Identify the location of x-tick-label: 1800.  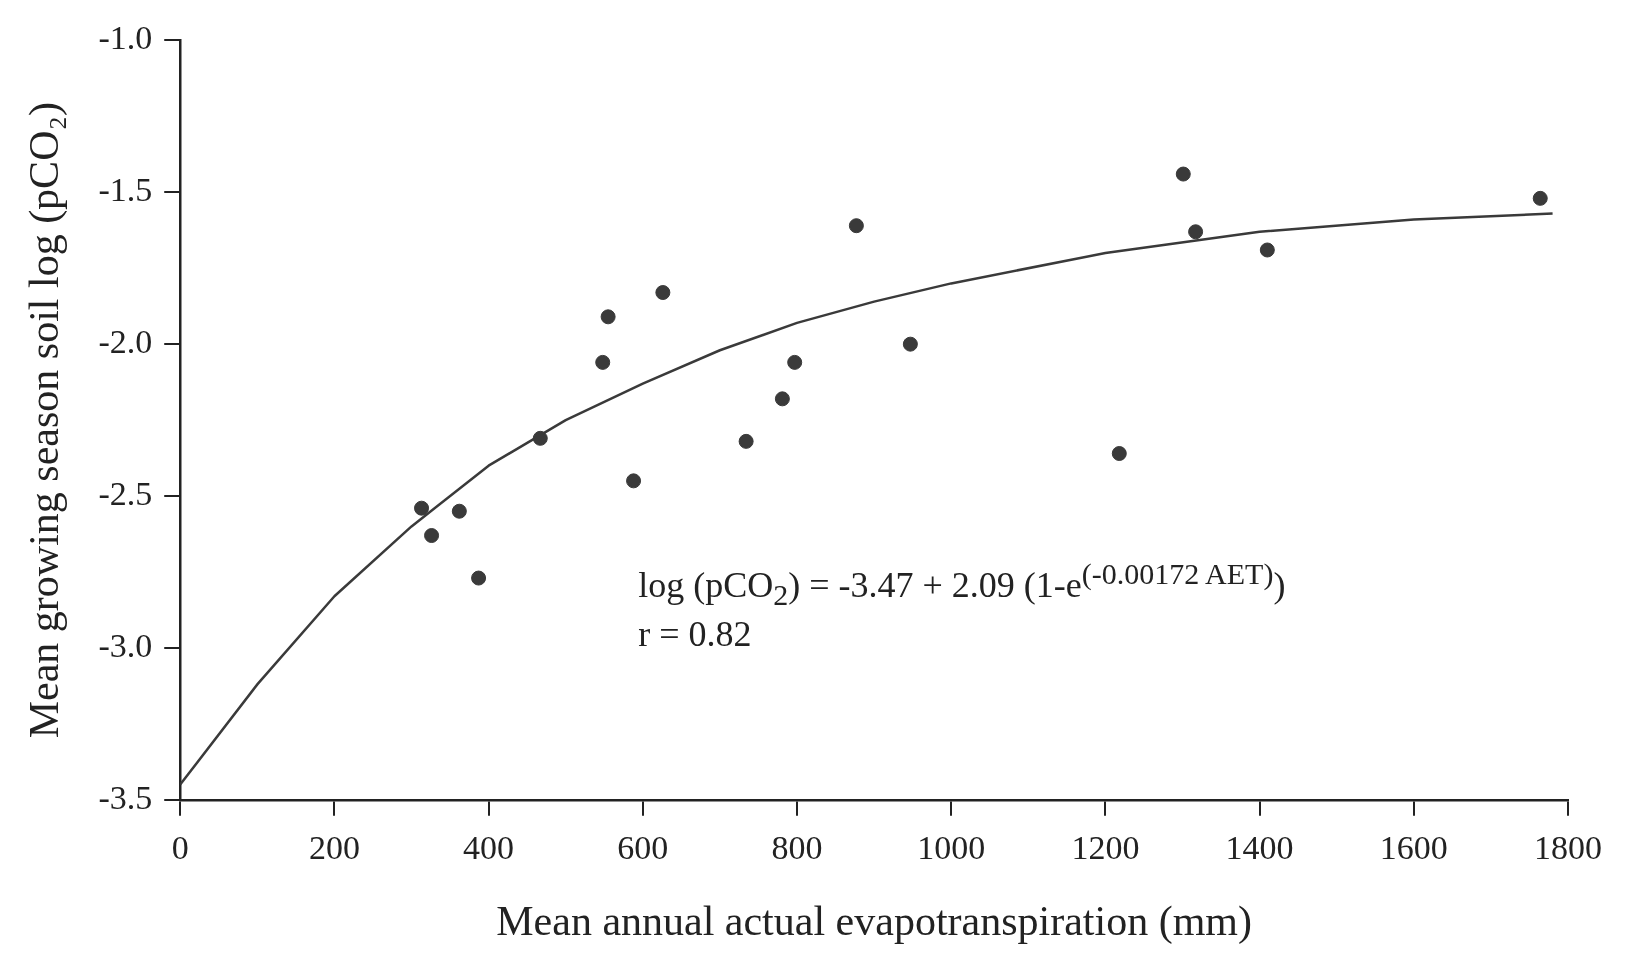
(1568, 848).